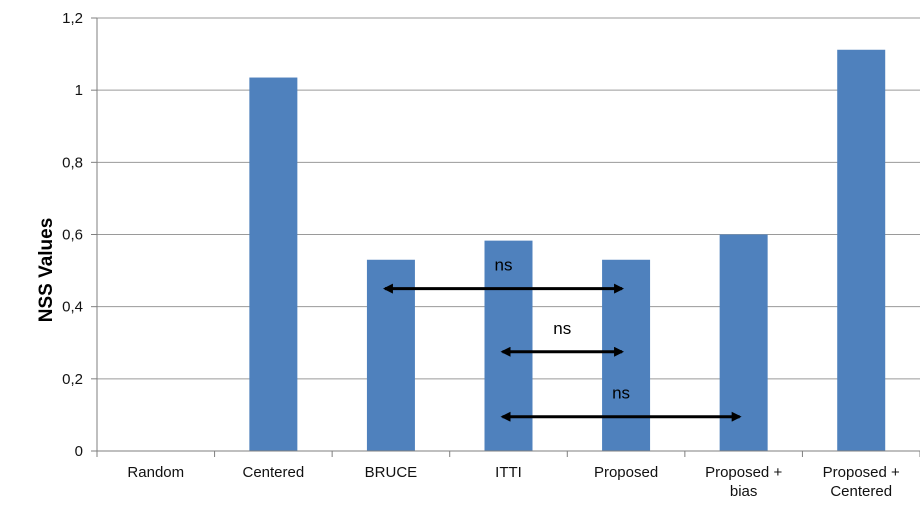 This screenshot has height=507, width=920. What do you see at coordinates (72, 18) in the screenshot?
I see `y-tick-label: 1,2` at bounding box center [72, 18].